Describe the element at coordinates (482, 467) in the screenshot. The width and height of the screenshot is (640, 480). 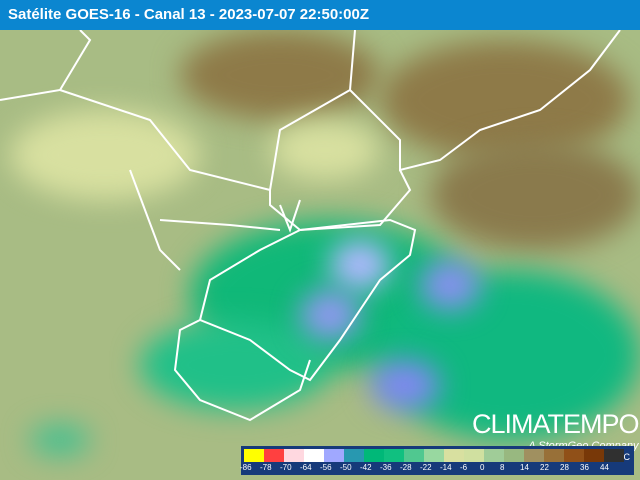
I see `legend-label: 0` at that location.